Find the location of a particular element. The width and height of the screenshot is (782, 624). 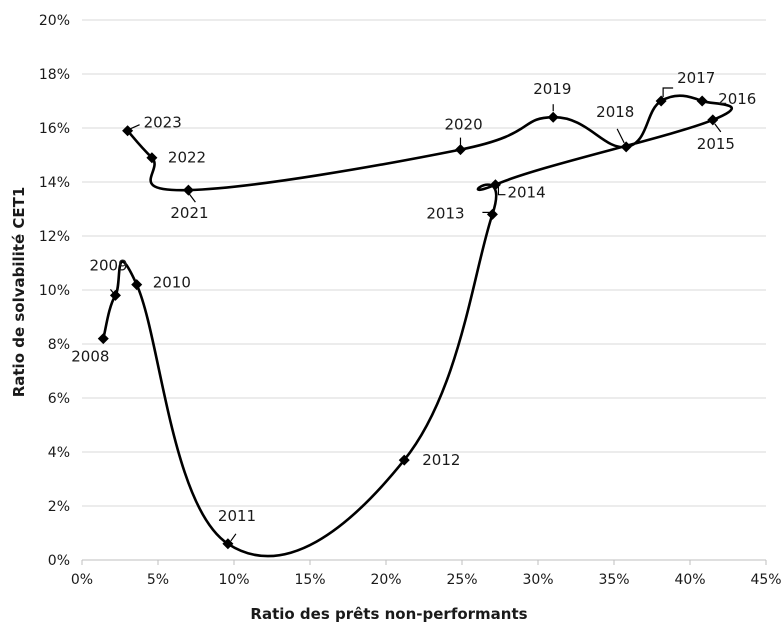

point-label-2020: 2020 is located at coordinates (463, 125).